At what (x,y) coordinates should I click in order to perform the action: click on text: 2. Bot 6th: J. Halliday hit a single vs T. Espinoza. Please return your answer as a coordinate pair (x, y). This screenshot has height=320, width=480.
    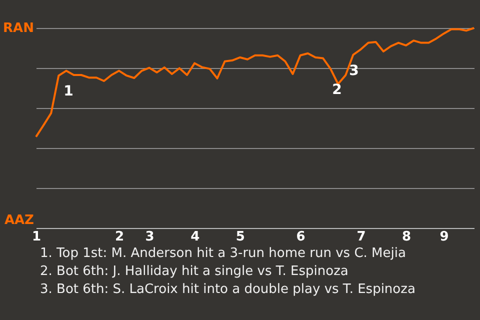
    Looking at the image, I should click on (194, 271).